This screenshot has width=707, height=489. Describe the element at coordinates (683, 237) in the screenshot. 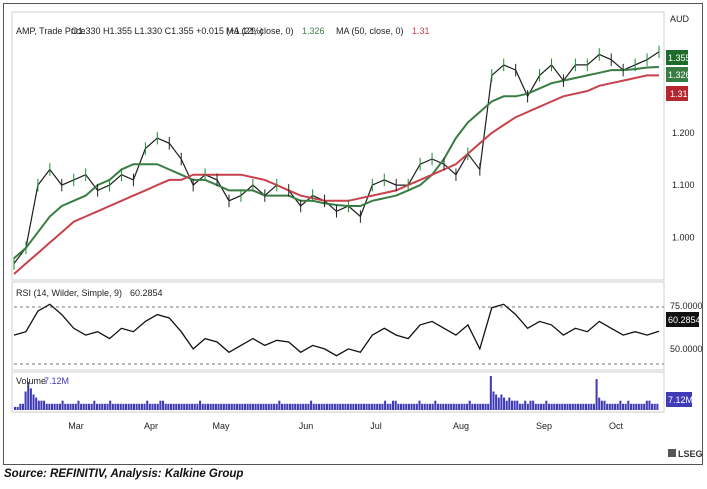

I see `y-tick-label: 1.000` at that location.